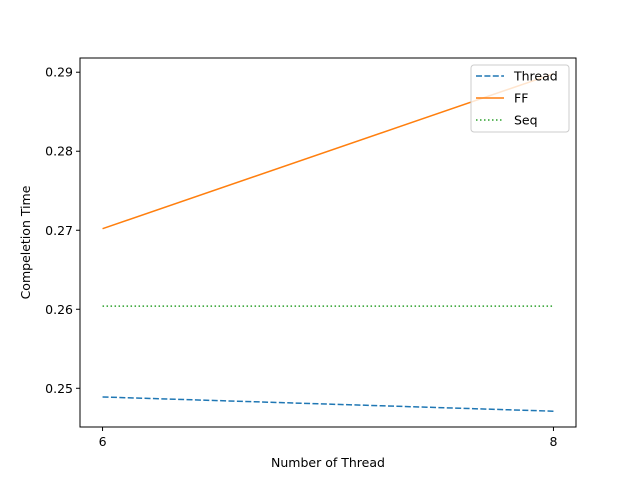 The height and width of the screenshot is (480, 640). I want to click on legend-box, so click(520, 98).